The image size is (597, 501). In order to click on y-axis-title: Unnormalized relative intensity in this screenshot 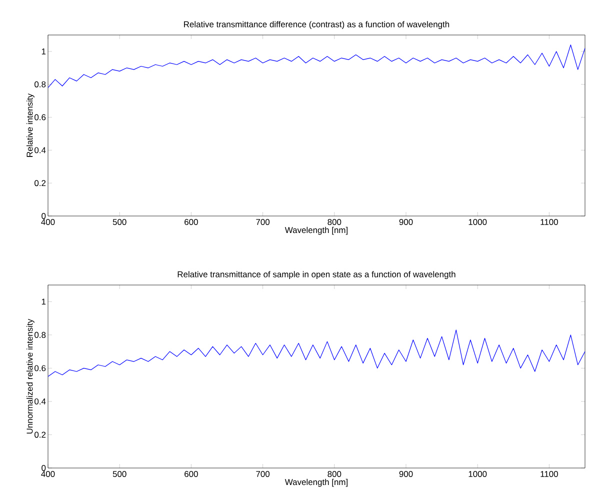, I will do `click(30, 376)`.